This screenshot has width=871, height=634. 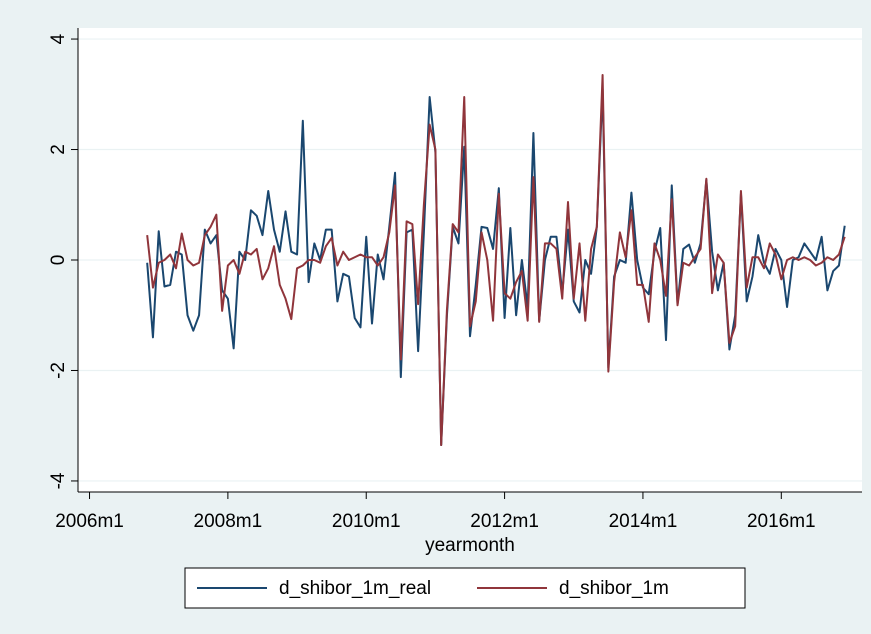 I want to click on x-tick-label: 2016m1, so click(x=781, y=521).